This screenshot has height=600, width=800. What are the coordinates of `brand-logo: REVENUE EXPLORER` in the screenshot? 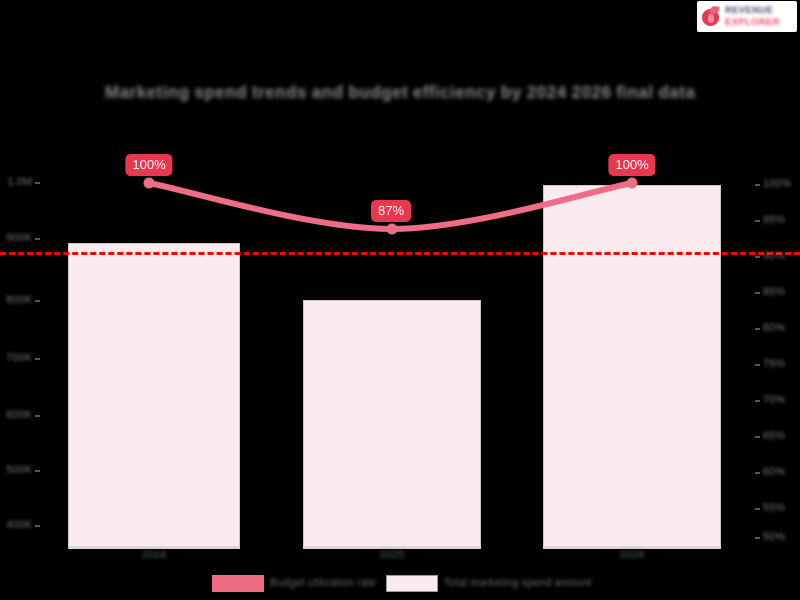 It's located at (747, 16).